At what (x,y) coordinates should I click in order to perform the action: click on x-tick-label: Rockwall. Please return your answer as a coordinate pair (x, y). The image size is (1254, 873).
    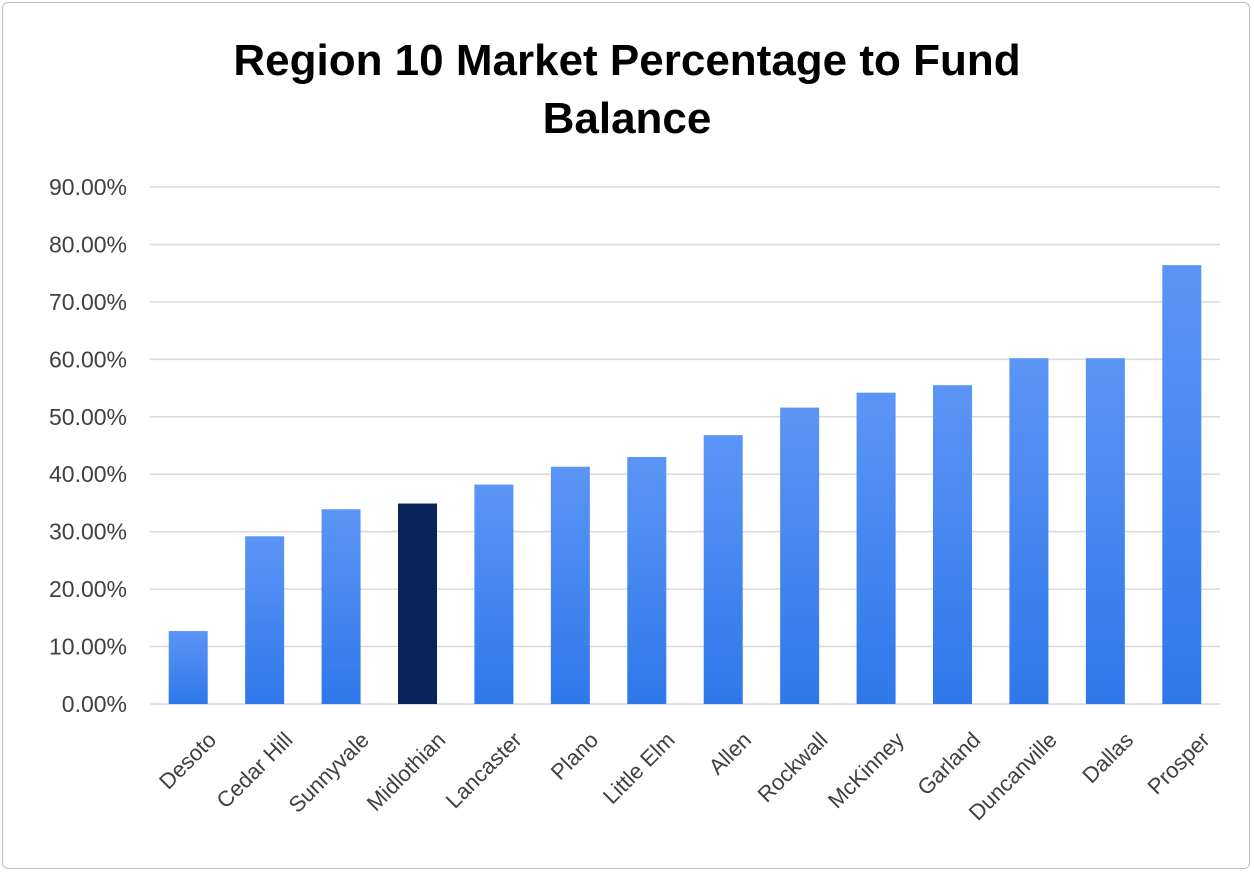
    Looking at the image, I should click on (793, 767).